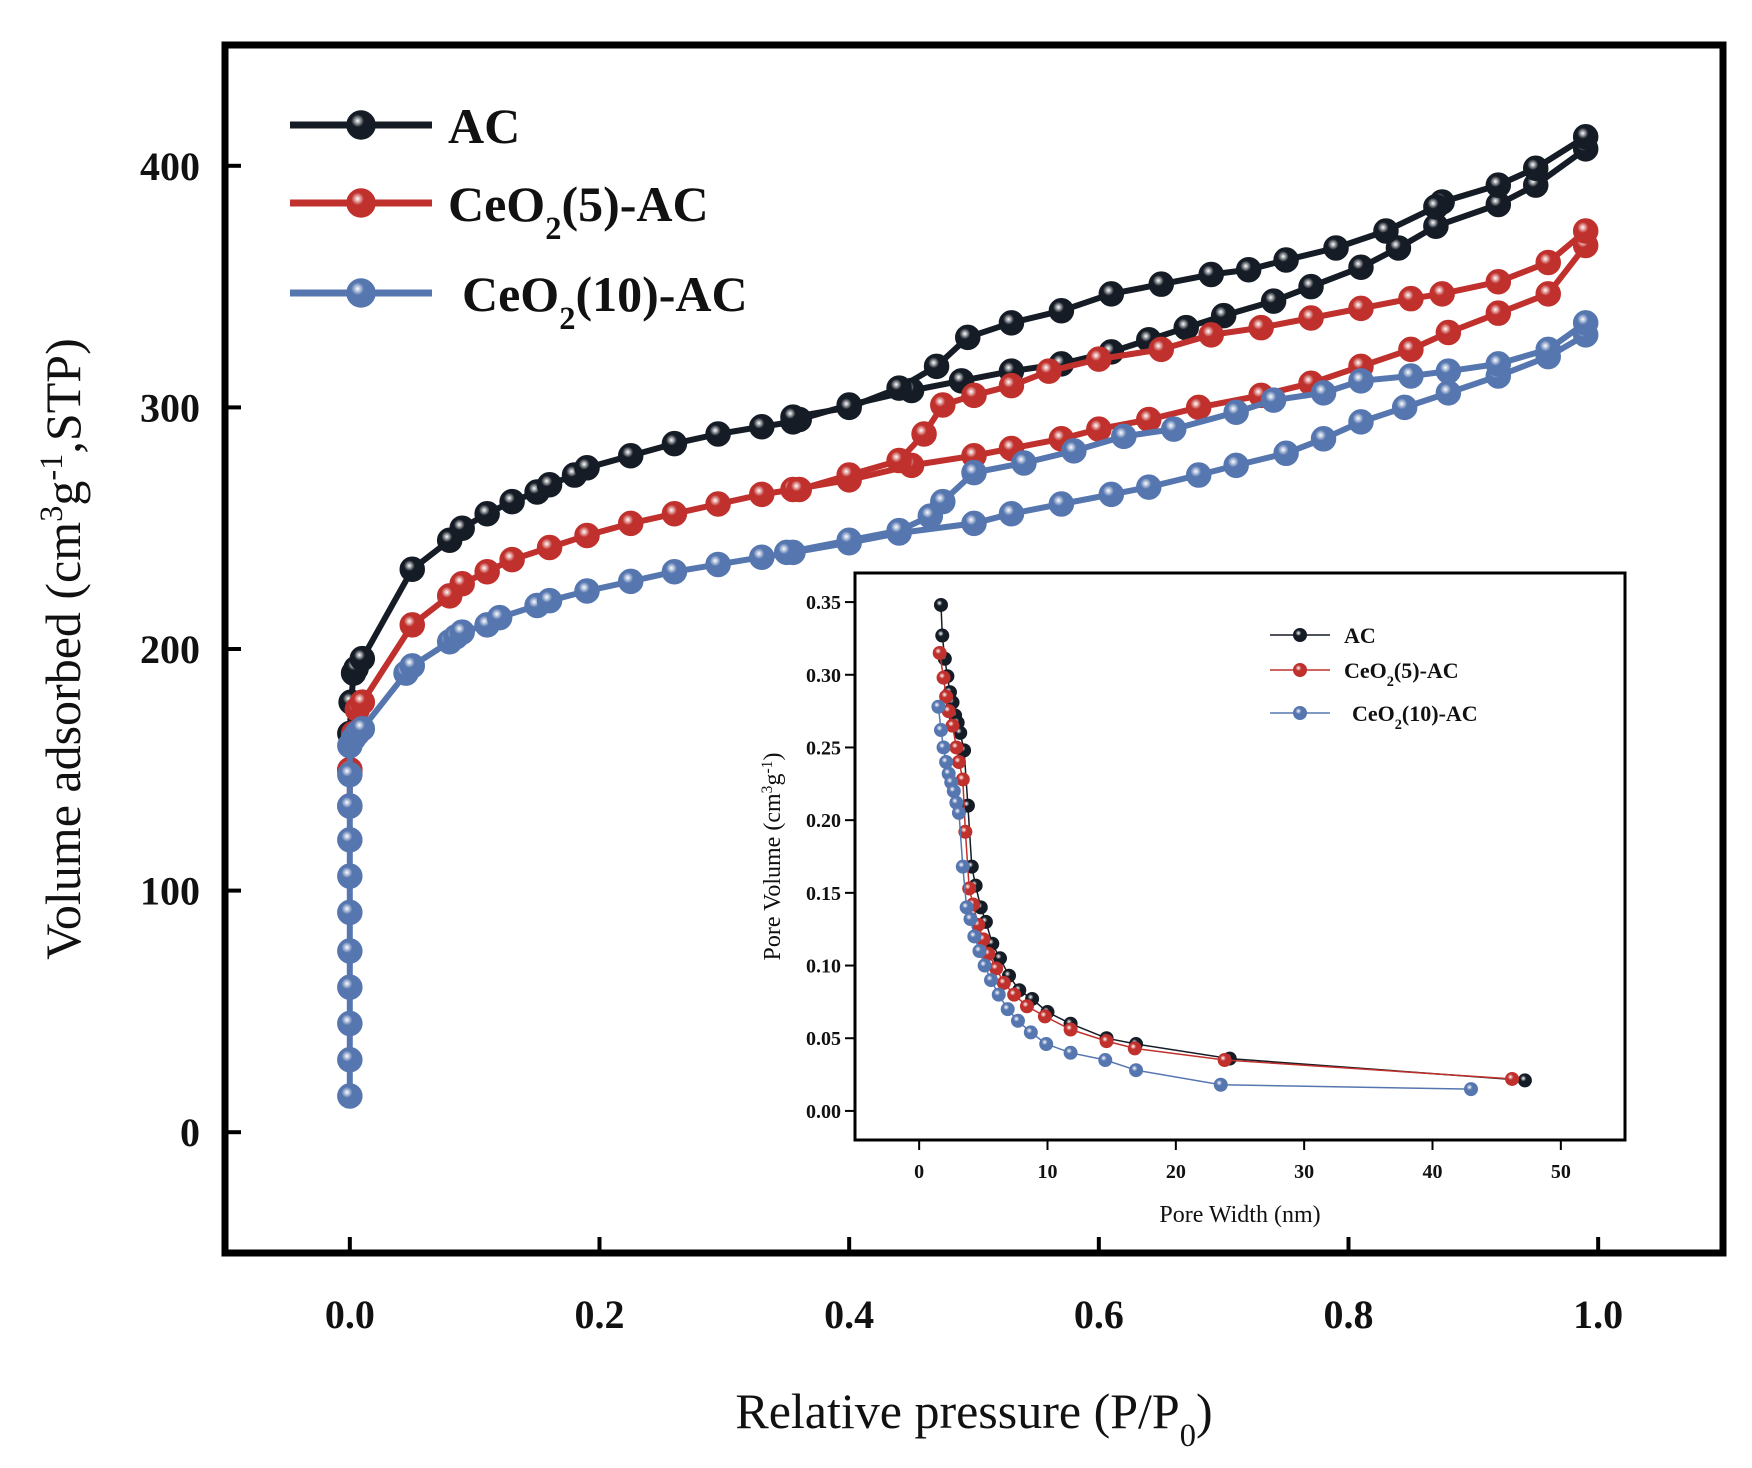 This screenshot has width=1752, height=1468. I want to click on main-ytick-label: 0, so click(190, 1132).